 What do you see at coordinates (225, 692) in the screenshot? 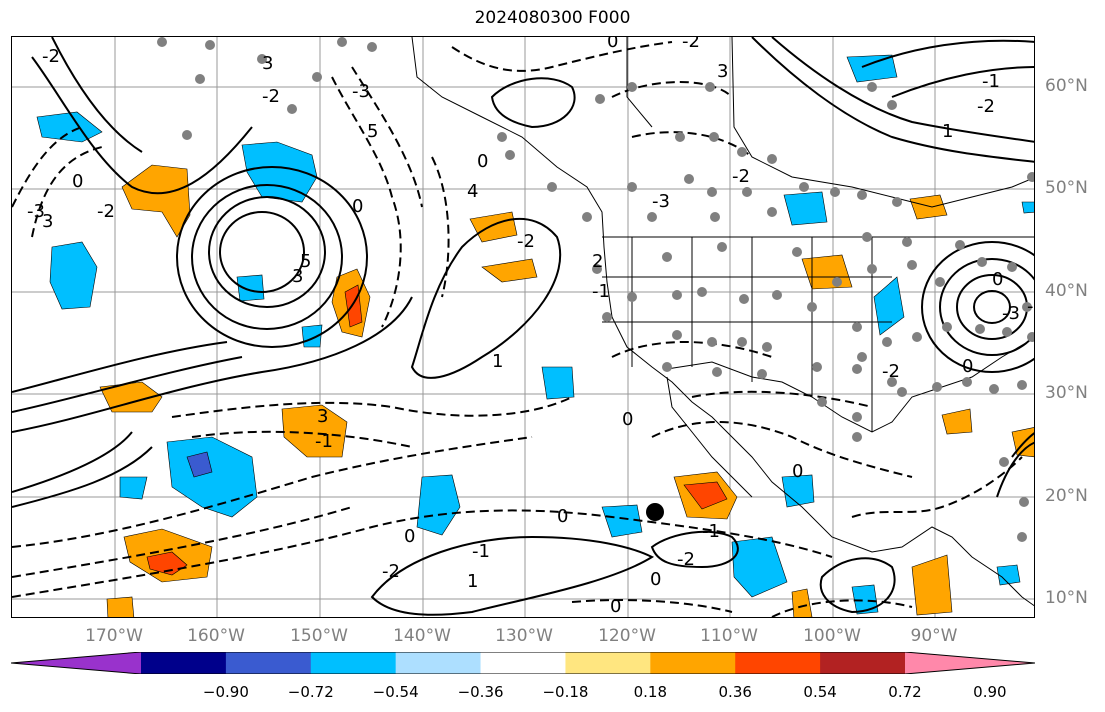
I see `colorbar-tick-label: −0.90` at bounding box center [225, 692].